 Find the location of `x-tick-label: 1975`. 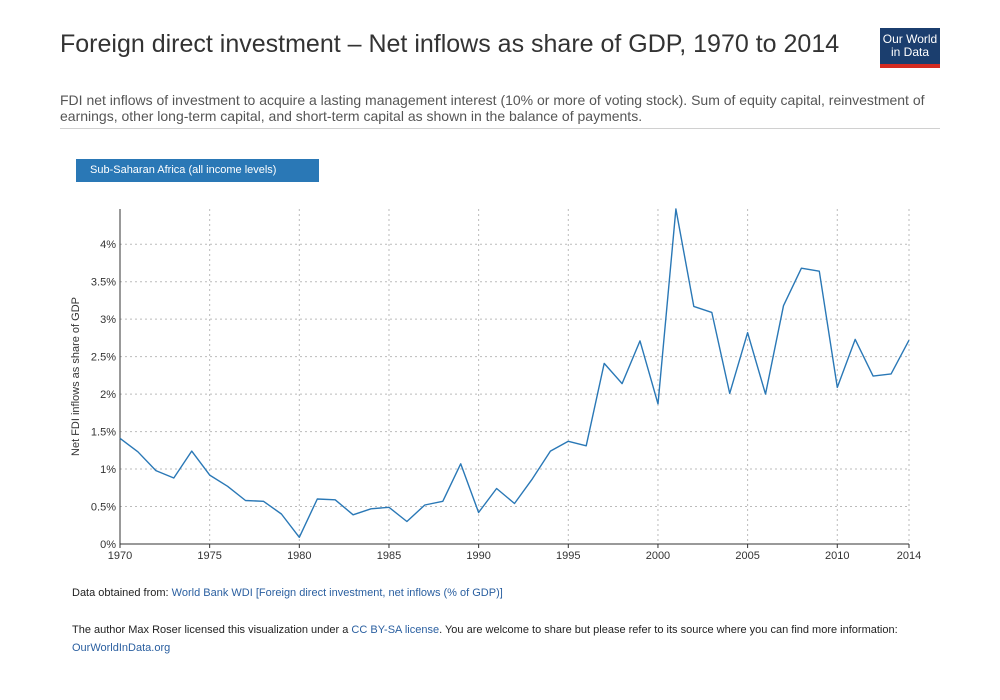

x-tick-label: 1975 is located at coordinates (209, 556).